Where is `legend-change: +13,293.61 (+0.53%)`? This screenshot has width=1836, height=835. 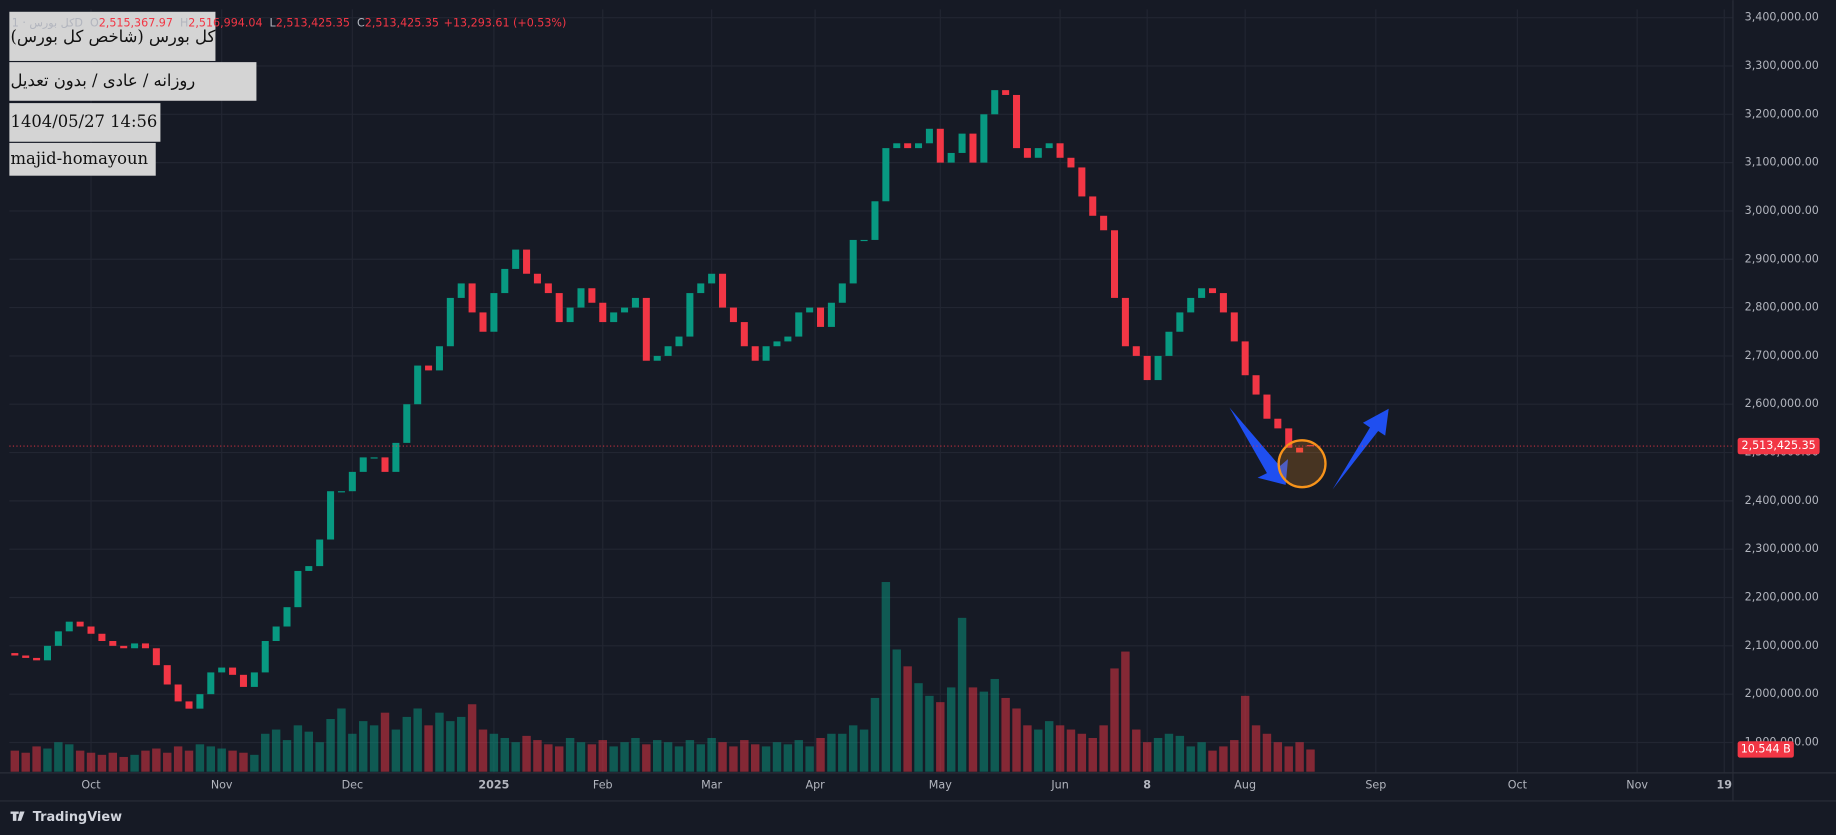
legend-change: +13,293.61 (+0.53%) is located at coordinates (505, 22).